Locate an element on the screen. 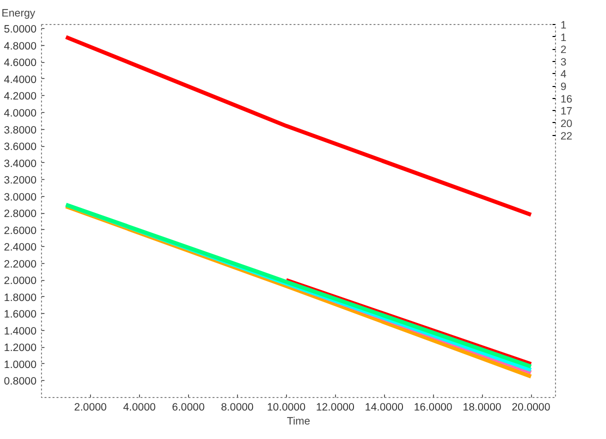  x-tick-label: 12.0000 is located at coordinates (335, 408).